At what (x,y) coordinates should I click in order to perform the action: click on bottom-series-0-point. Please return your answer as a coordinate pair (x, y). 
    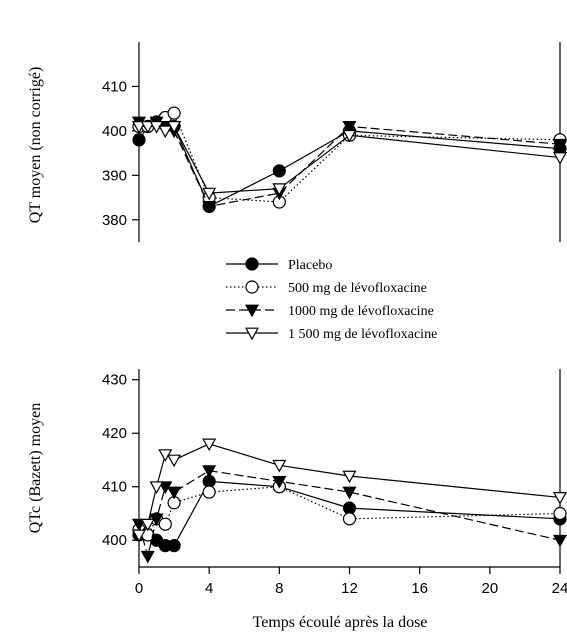
    Looking at the image, I should click on (174, 545).